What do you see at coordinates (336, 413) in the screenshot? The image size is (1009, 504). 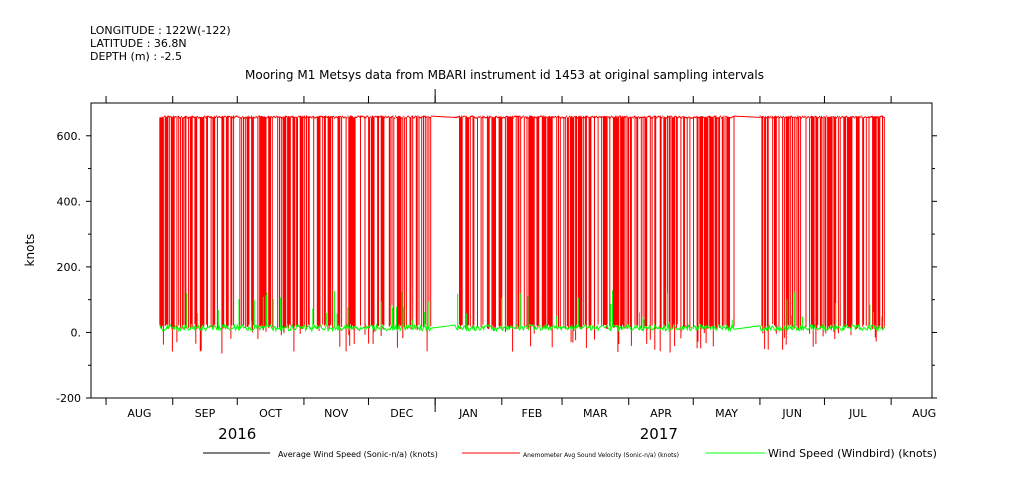 I see `x-month-label: NOV` at bounding box center [336, 413].